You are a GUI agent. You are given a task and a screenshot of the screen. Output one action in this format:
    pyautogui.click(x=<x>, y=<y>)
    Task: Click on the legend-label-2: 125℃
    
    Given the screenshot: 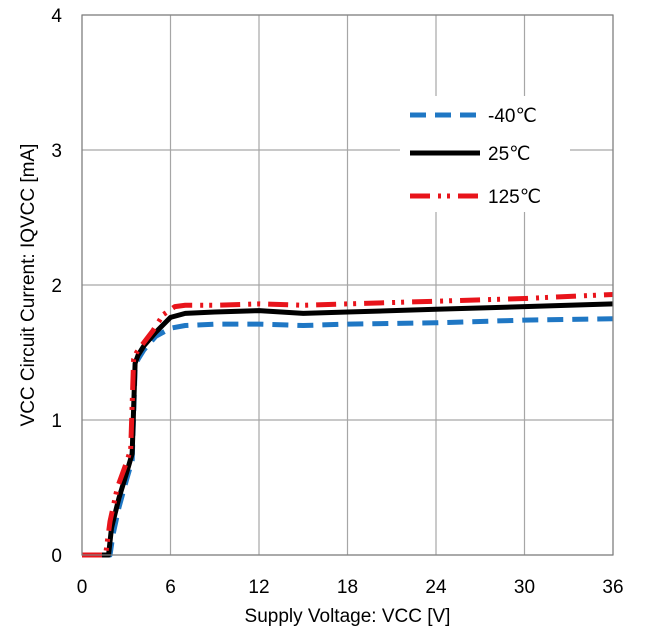 What is the action you would take?
    pyautogui.click(x=514, y=197)
    